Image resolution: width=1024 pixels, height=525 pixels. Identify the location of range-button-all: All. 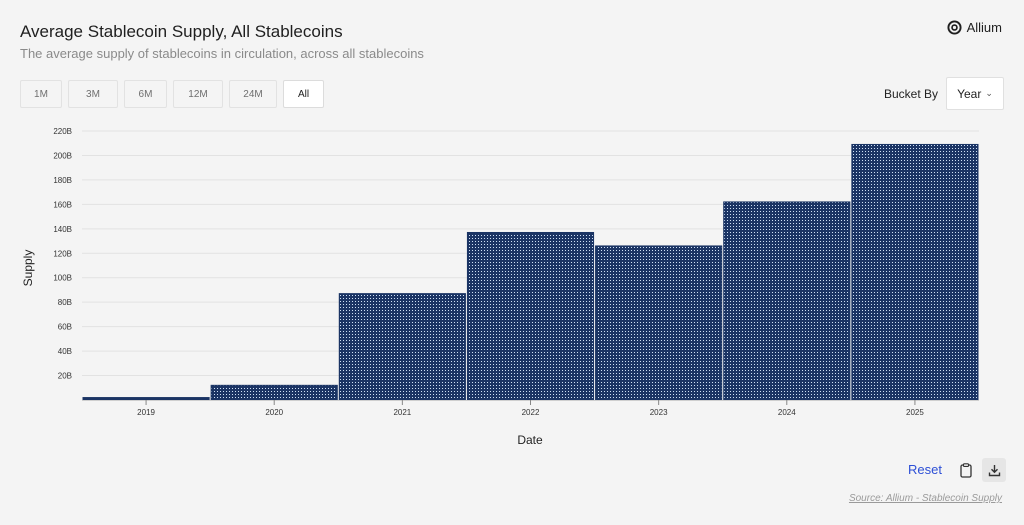
(303, 94).